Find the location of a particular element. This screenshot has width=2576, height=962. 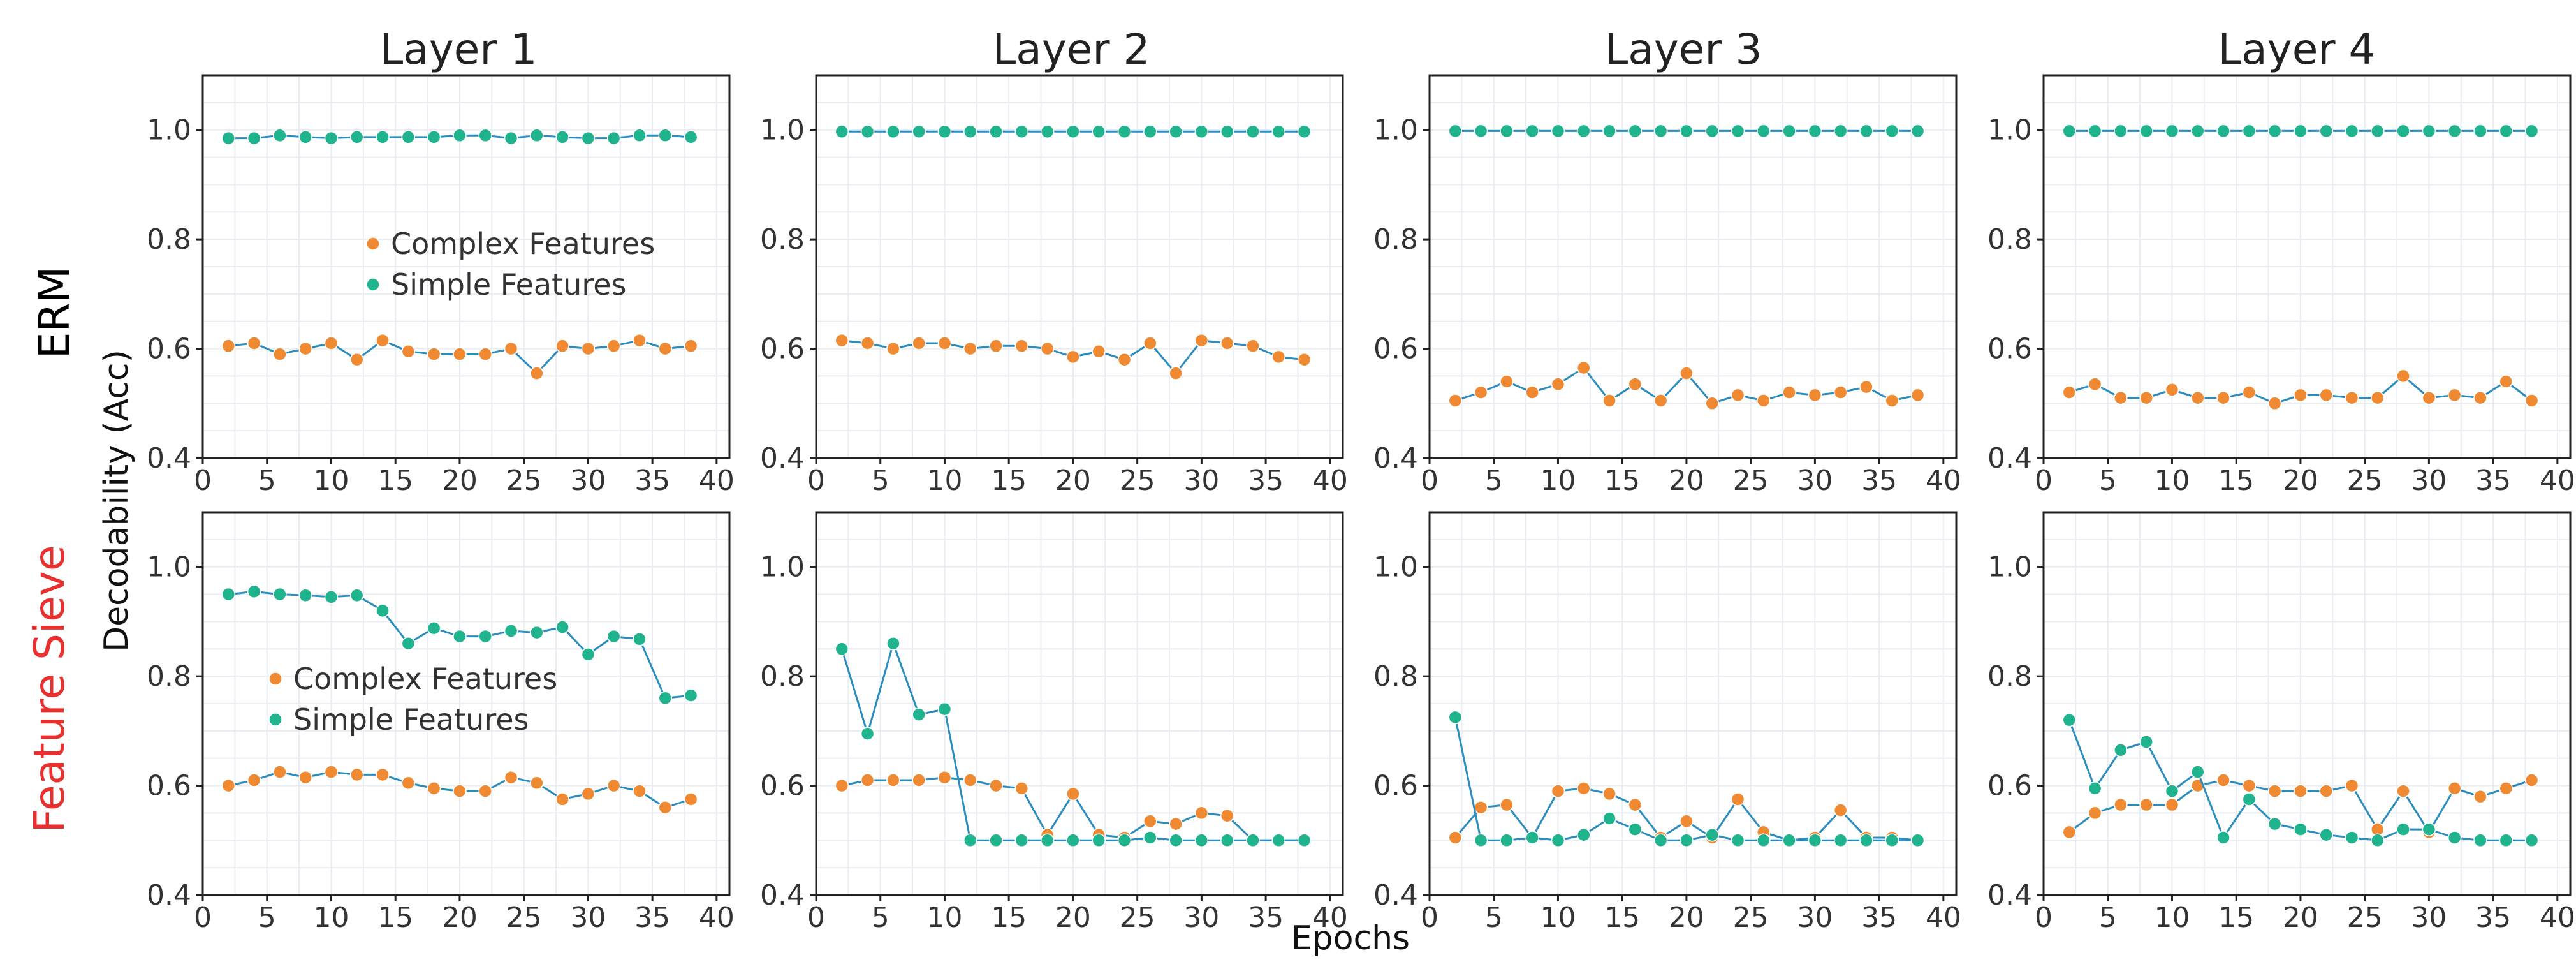

p1-y-tick-label: 0.4 is located at coordinates (782, 458).